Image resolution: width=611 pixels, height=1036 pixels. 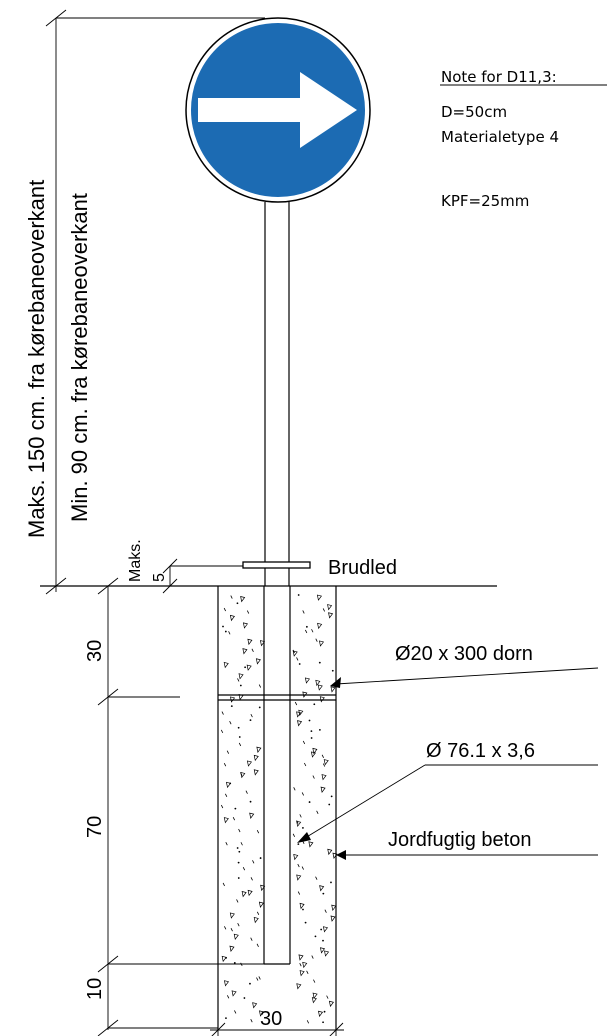 I want to click on concrete-foundation, so click(x=277, y=808).